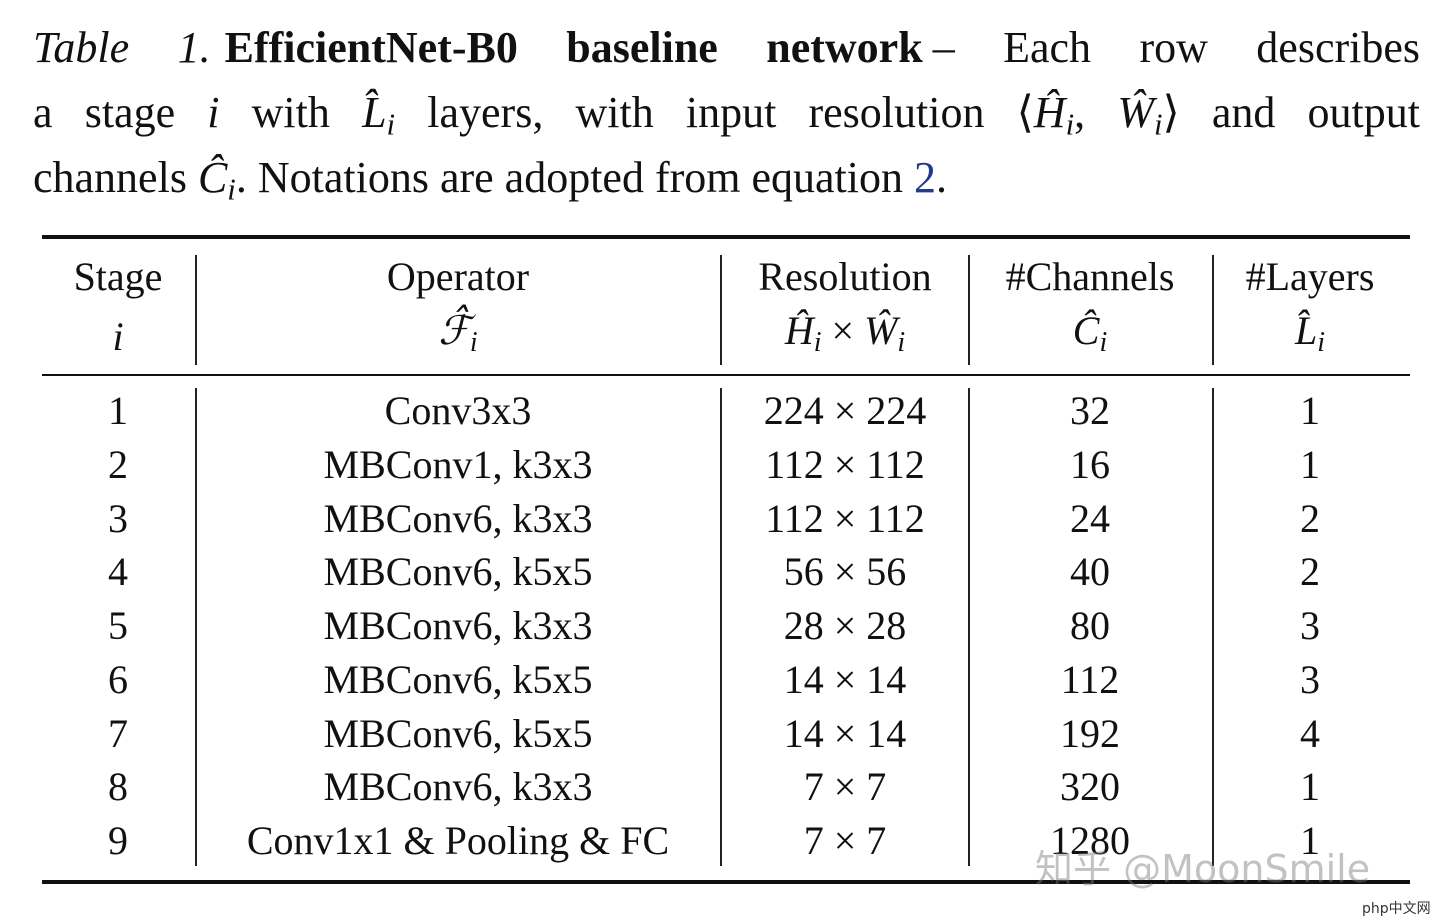  What do you see at coordinates (1090, 625) in the screenshot?
I see `table-cell: 80` at bounding box center [1090, 625].